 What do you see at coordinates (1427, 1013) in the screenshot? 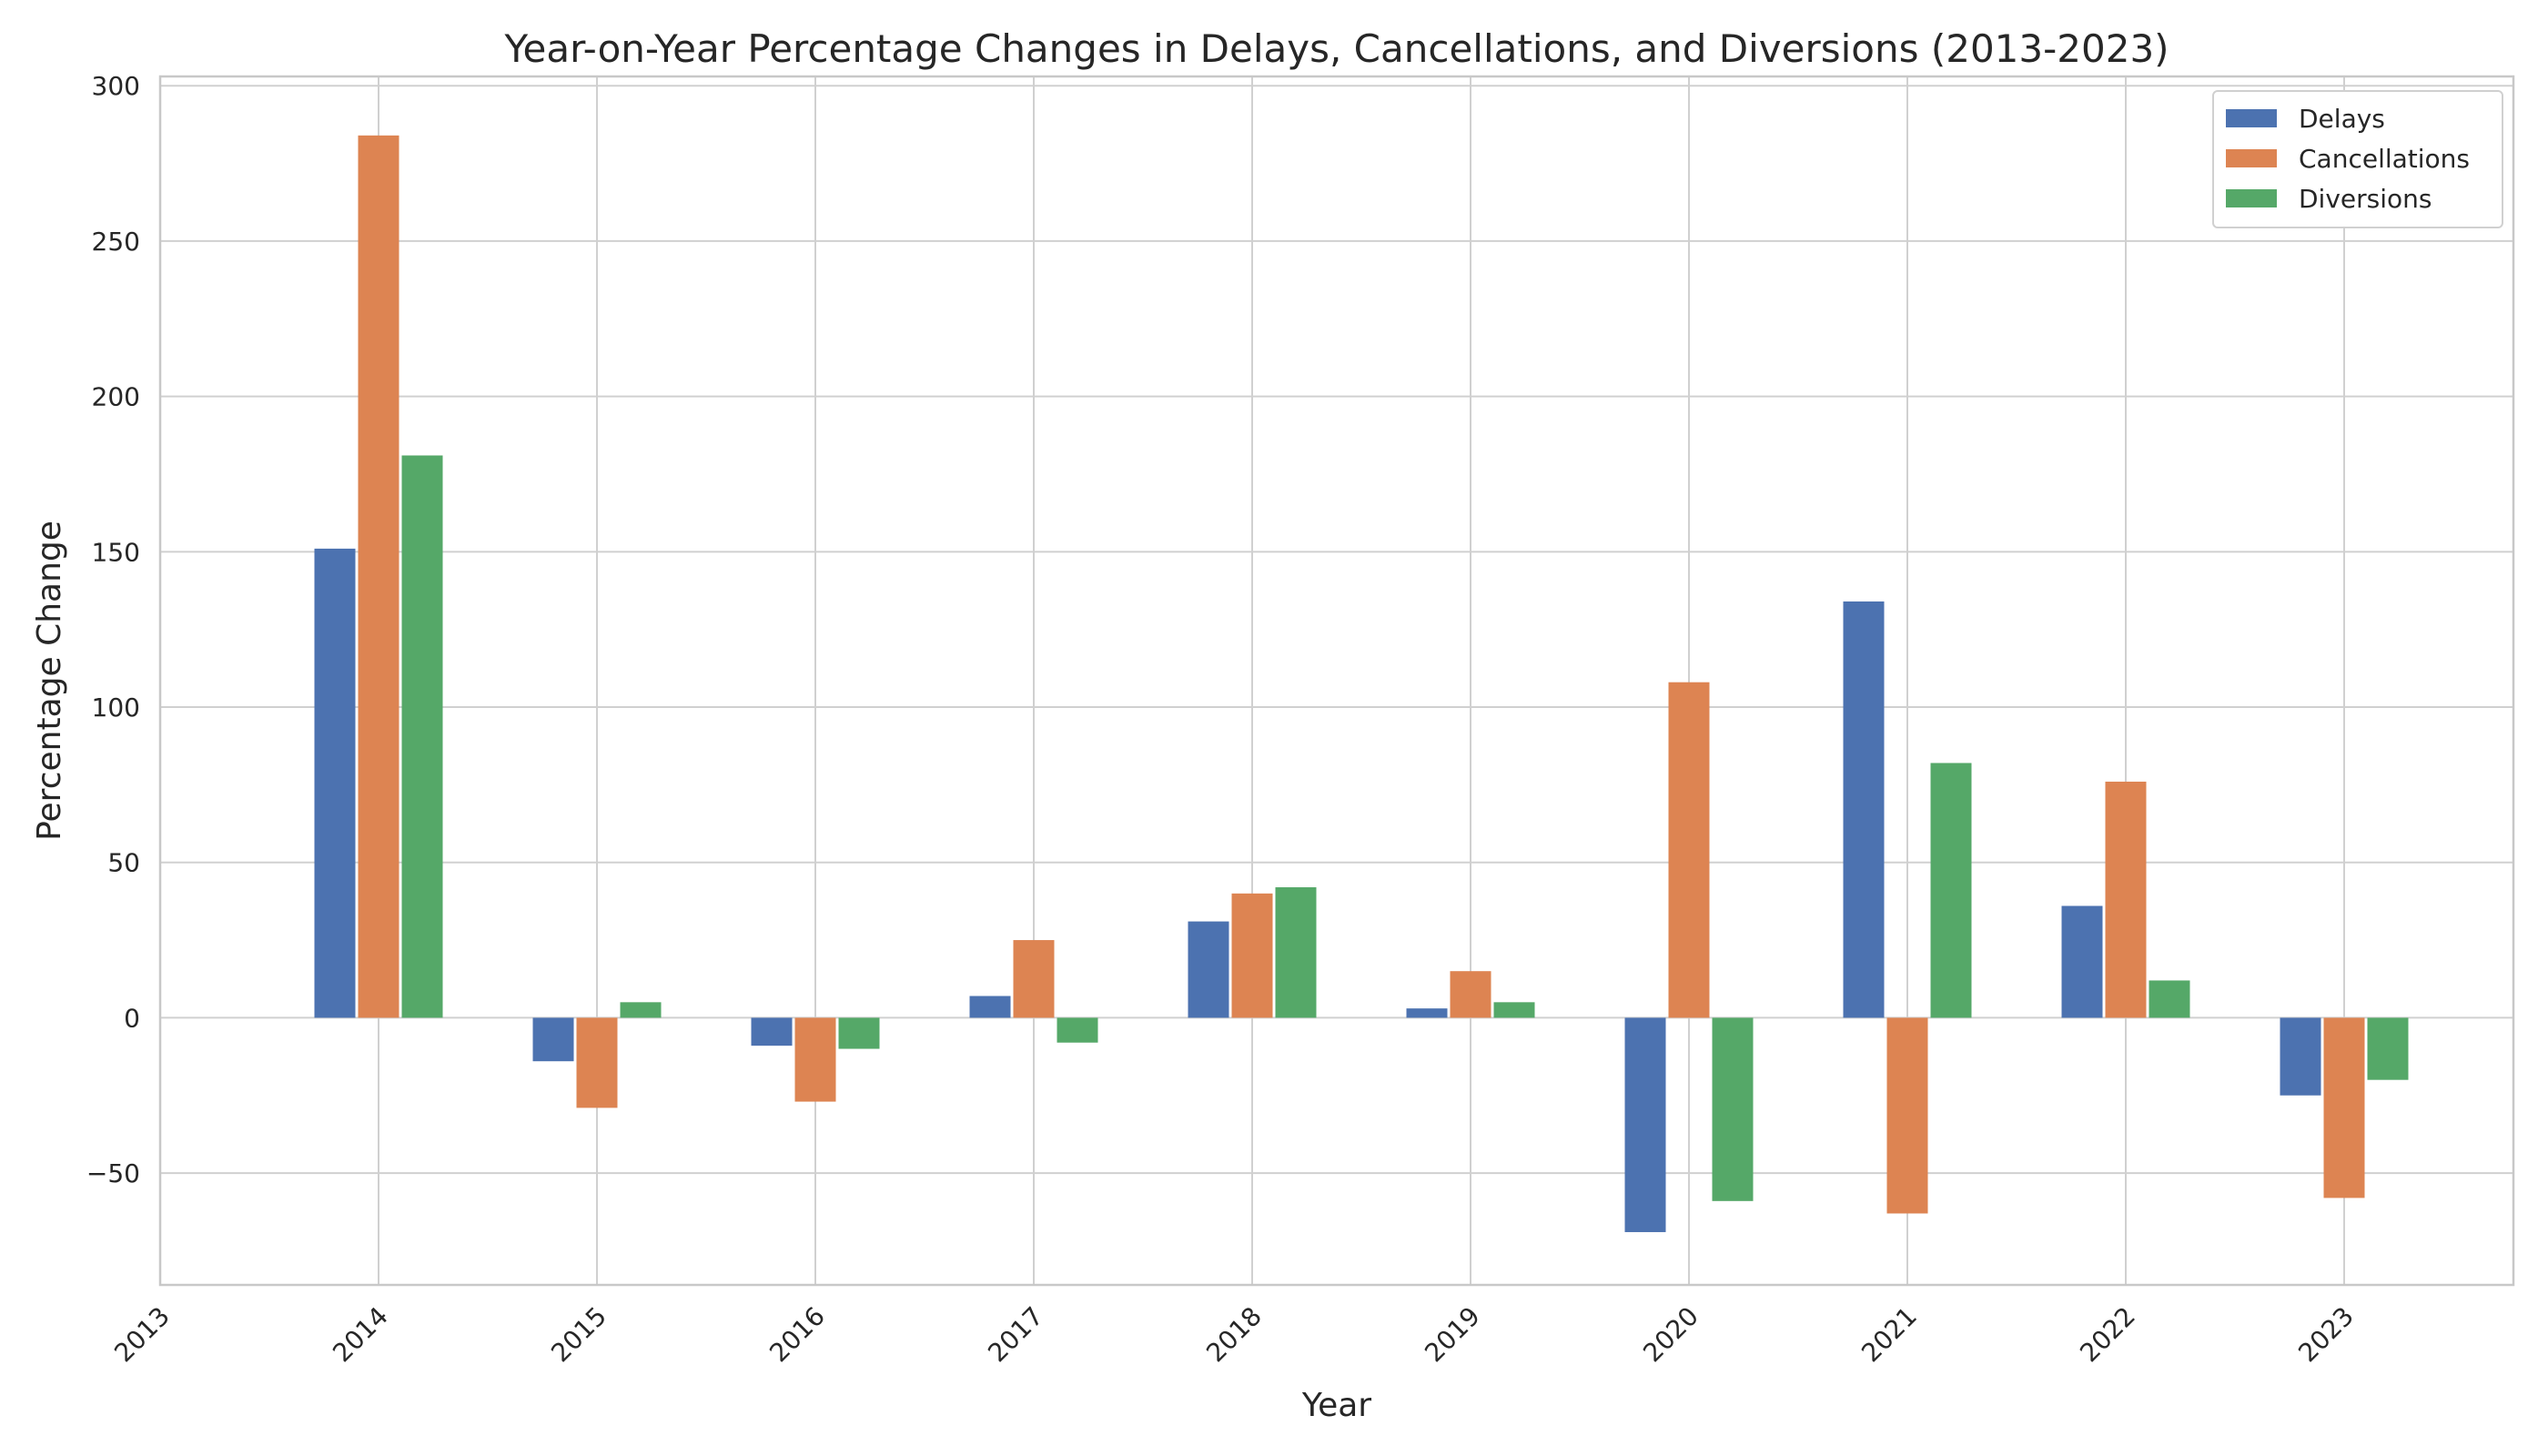
I see `bar-delays-2019` at bounding box center [1427, 1013].